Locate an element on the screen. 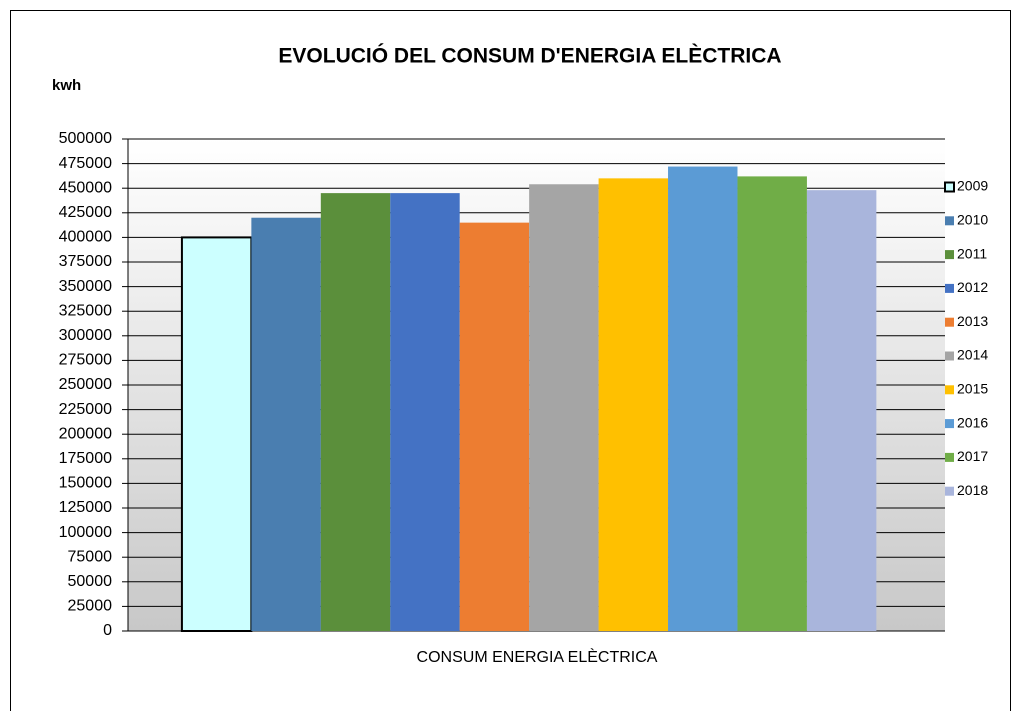  y-tick-label: 325000 is located at coordinates (85, 310).